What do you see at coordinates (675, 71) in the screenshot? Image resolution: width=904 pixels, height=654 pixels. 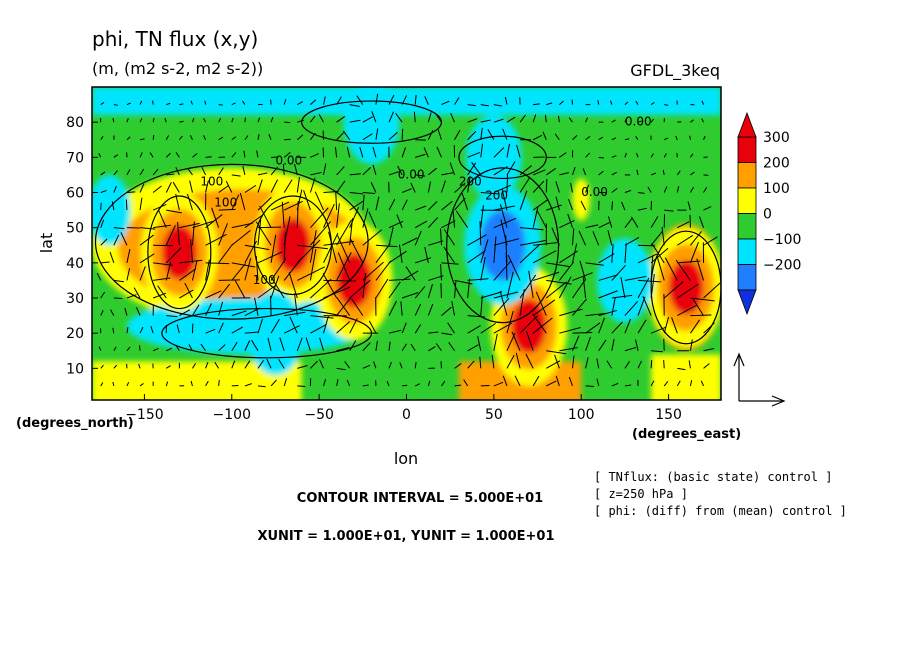 I see `model-label: GFDL_3keq` at bounding box center [675, 71].